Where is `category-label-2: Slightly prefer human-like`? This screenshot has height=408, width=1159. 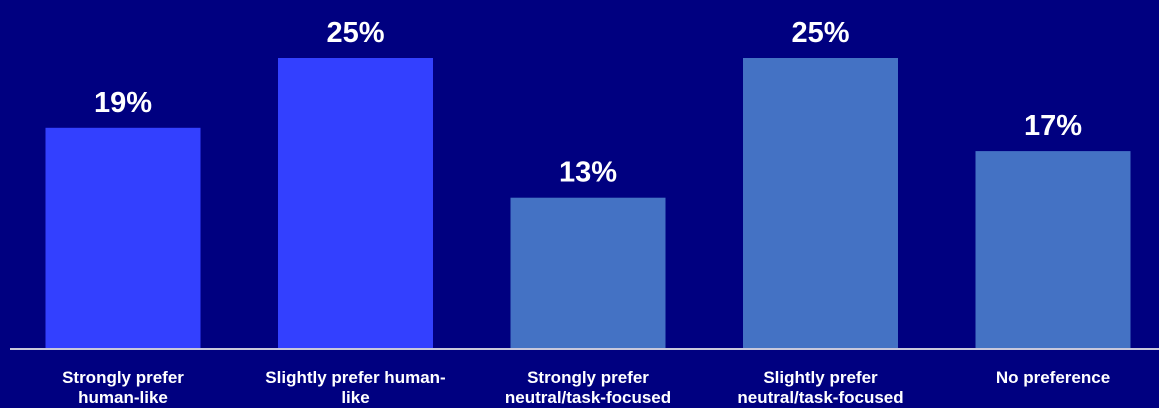 category-label-2: Slightly prefer human-like is located at coordinates (355, 387).